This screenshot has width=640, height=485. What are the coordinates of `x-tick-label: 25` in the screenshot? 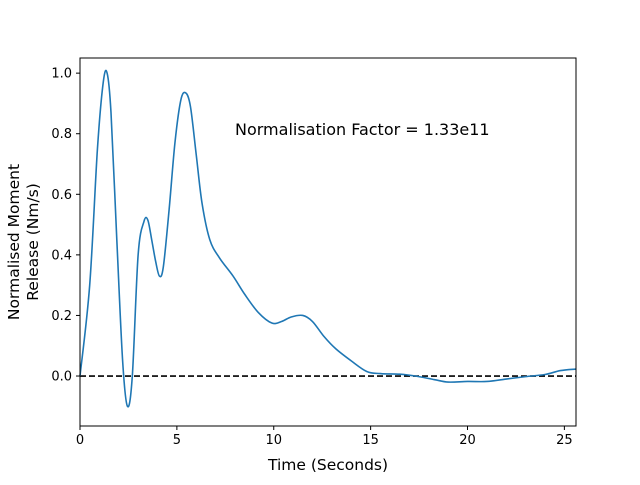 It's located at (564, 440).